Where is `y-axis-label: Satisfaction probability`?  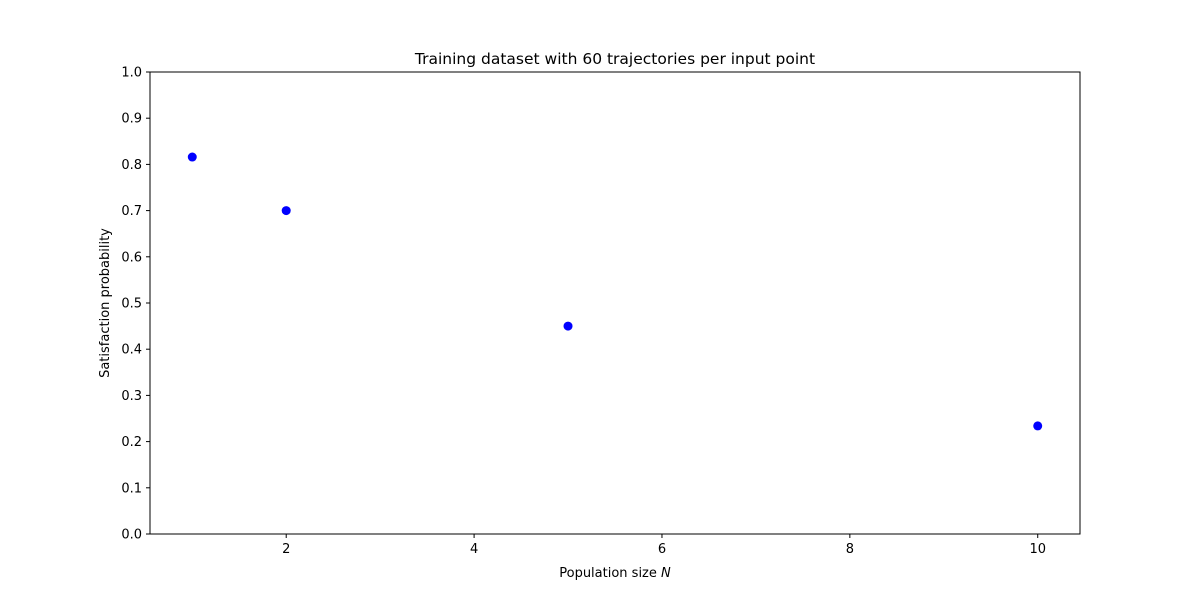 y-axis-label: Satisfaction probability is located at coordinates (105, 303).